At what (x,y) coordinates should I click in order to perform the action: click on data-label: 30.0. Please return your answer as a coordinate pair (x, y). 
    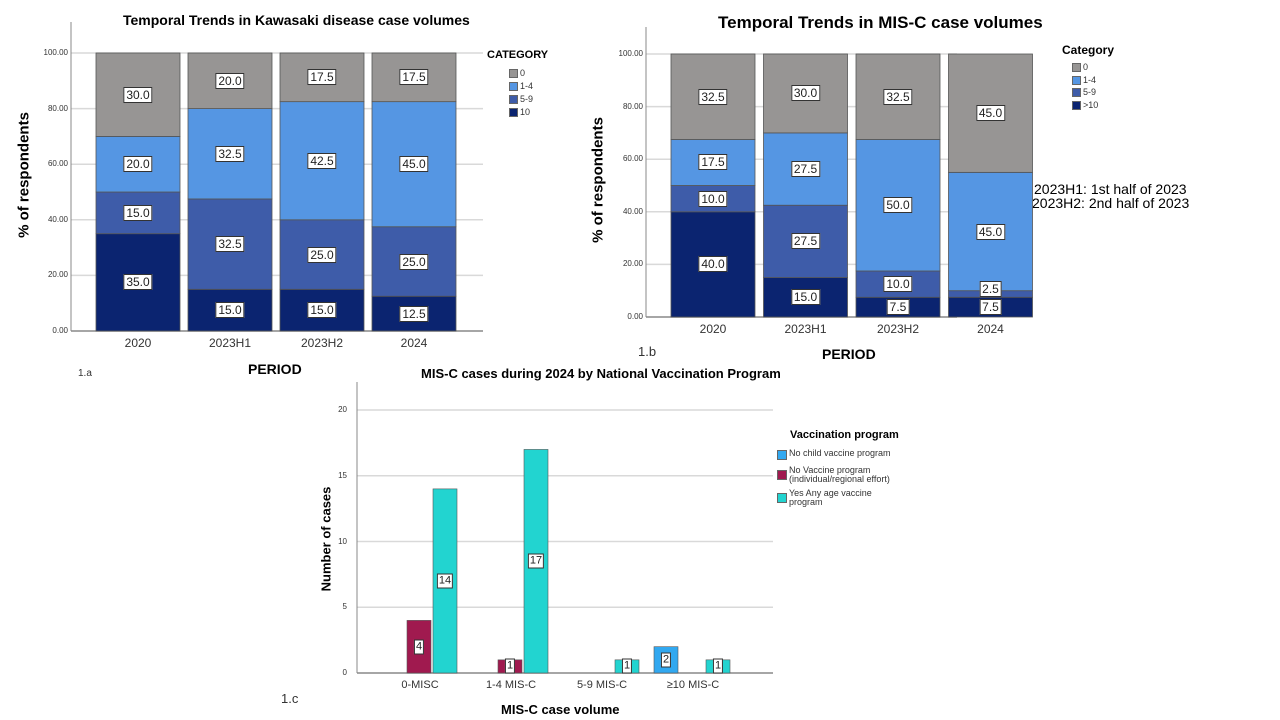
    Looking at the image, I should click on (805, 93).